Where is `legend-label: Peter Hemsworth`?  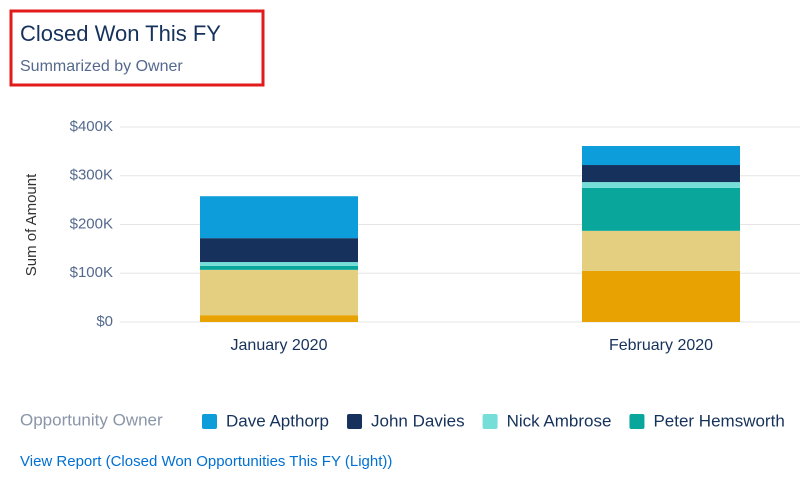
legend-label: Peter Hemsworth is located at coordinates (718, 420).